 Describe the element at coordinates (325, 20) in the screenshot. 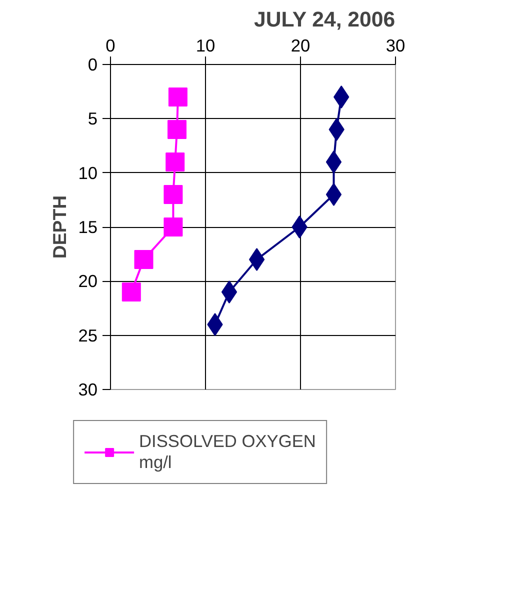

I see `chart-title: JULY 24, 2006` at that location.